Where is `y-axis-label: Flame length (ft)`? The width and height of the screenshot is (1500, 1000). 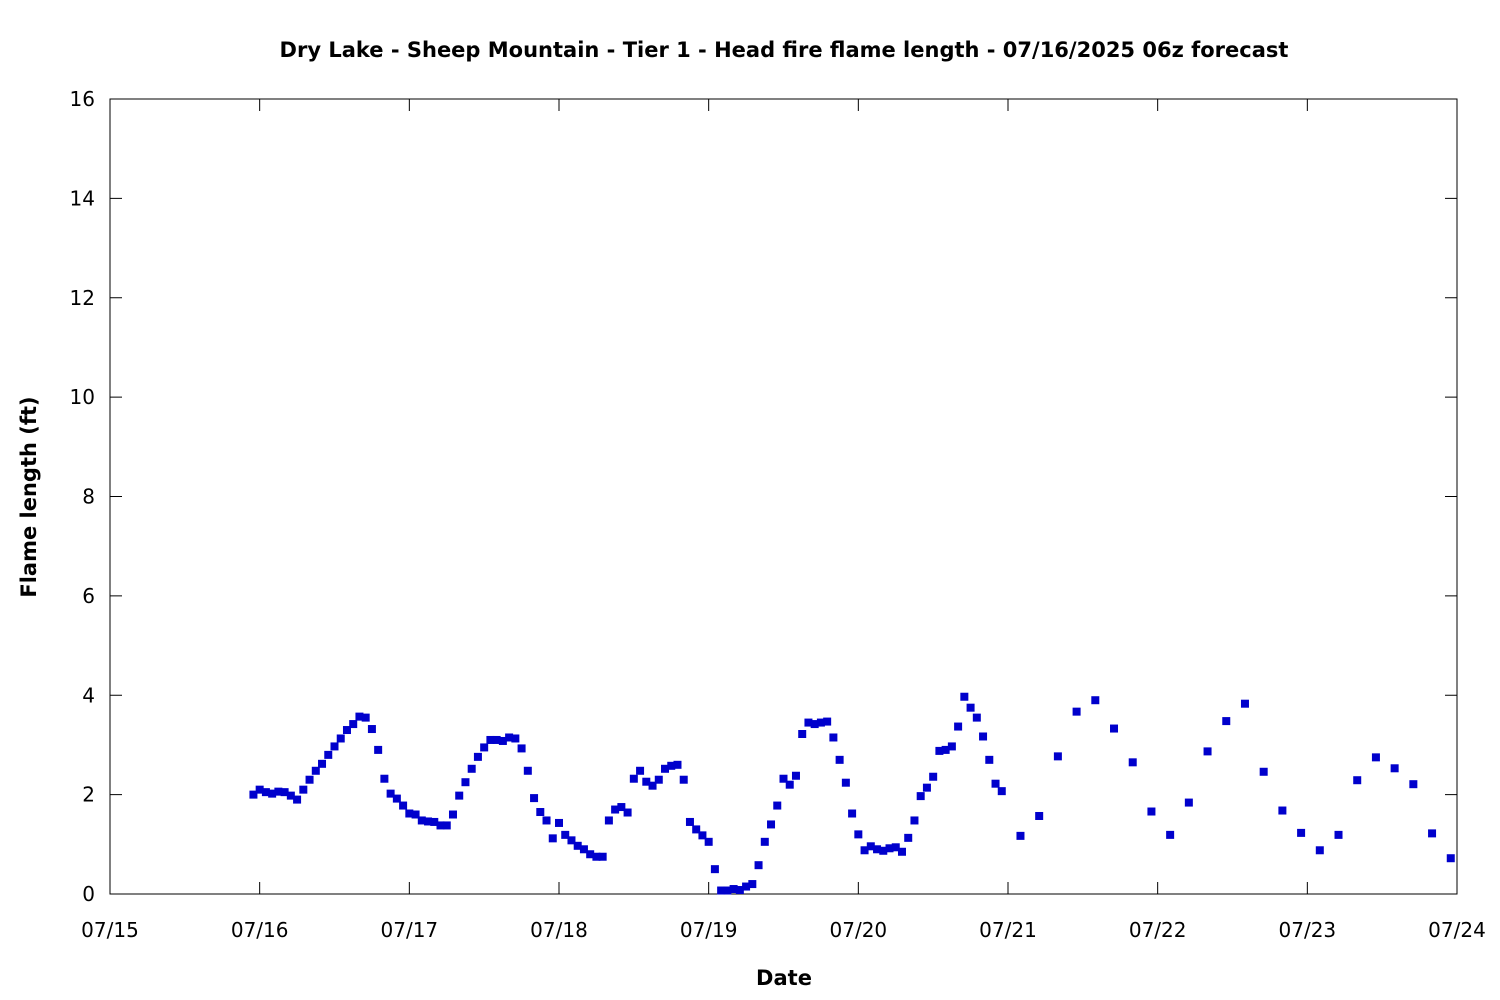
y-axis-label: Flame length (ft) is located at coordinates (29, 496).